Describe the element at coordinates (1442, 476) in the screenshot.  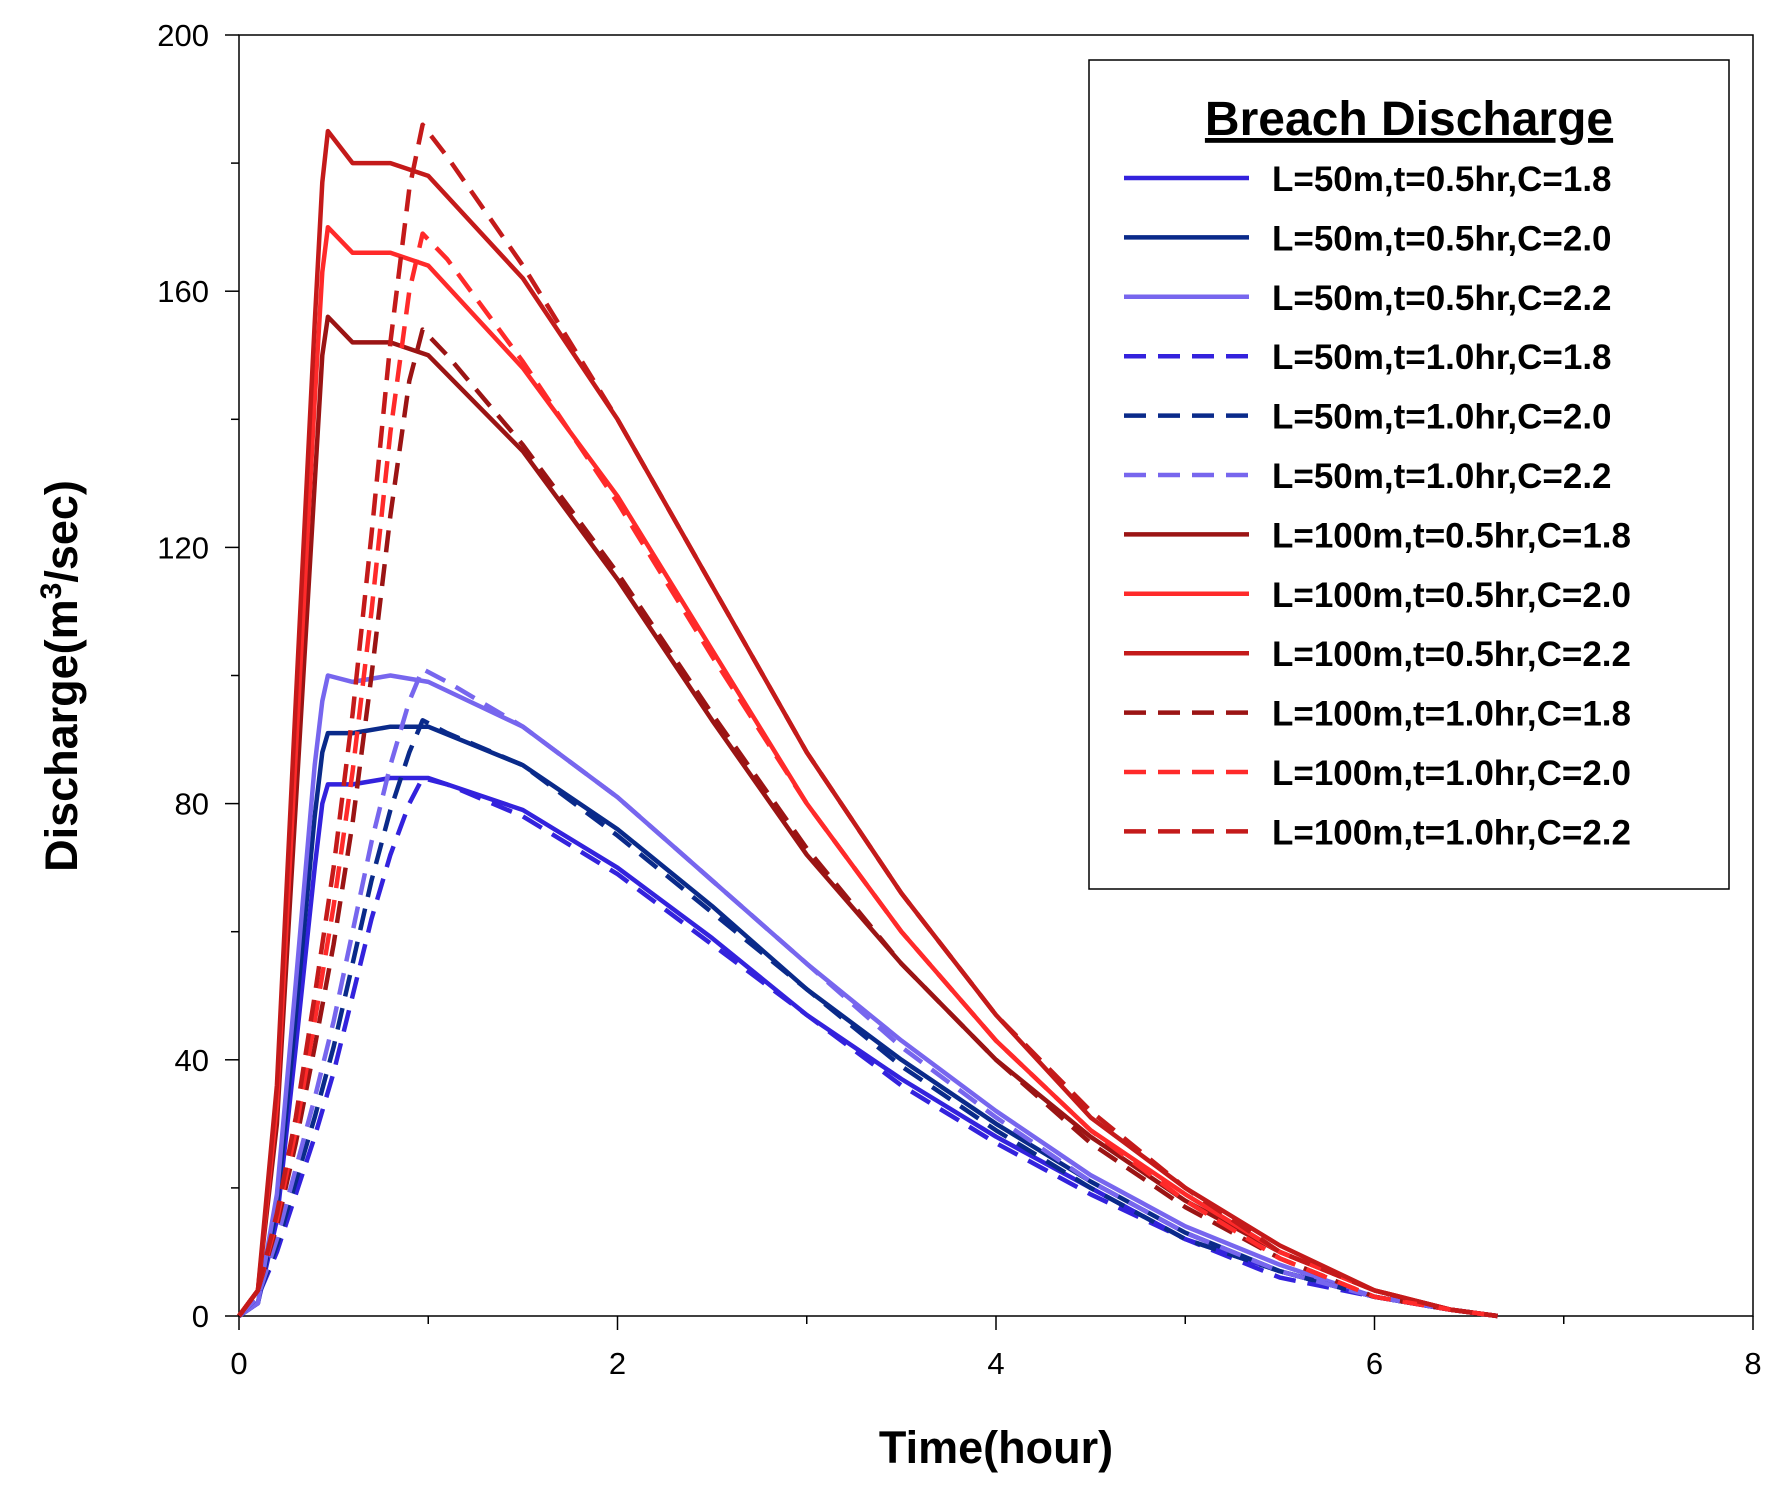
I see `legend-label: L=50m,t=1.0hr,C=2.2` at that location.